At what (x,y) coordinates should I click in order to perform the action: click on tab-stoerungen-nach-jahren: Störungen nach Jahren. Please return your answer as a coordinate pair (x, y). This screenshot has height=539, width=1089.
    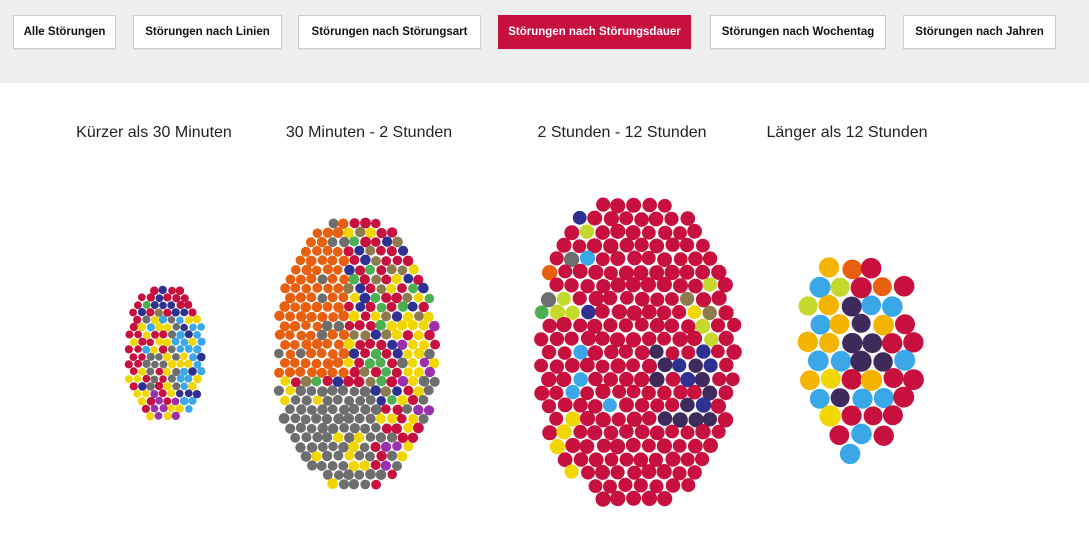
    Looking at the image, I should click on (979, 32).